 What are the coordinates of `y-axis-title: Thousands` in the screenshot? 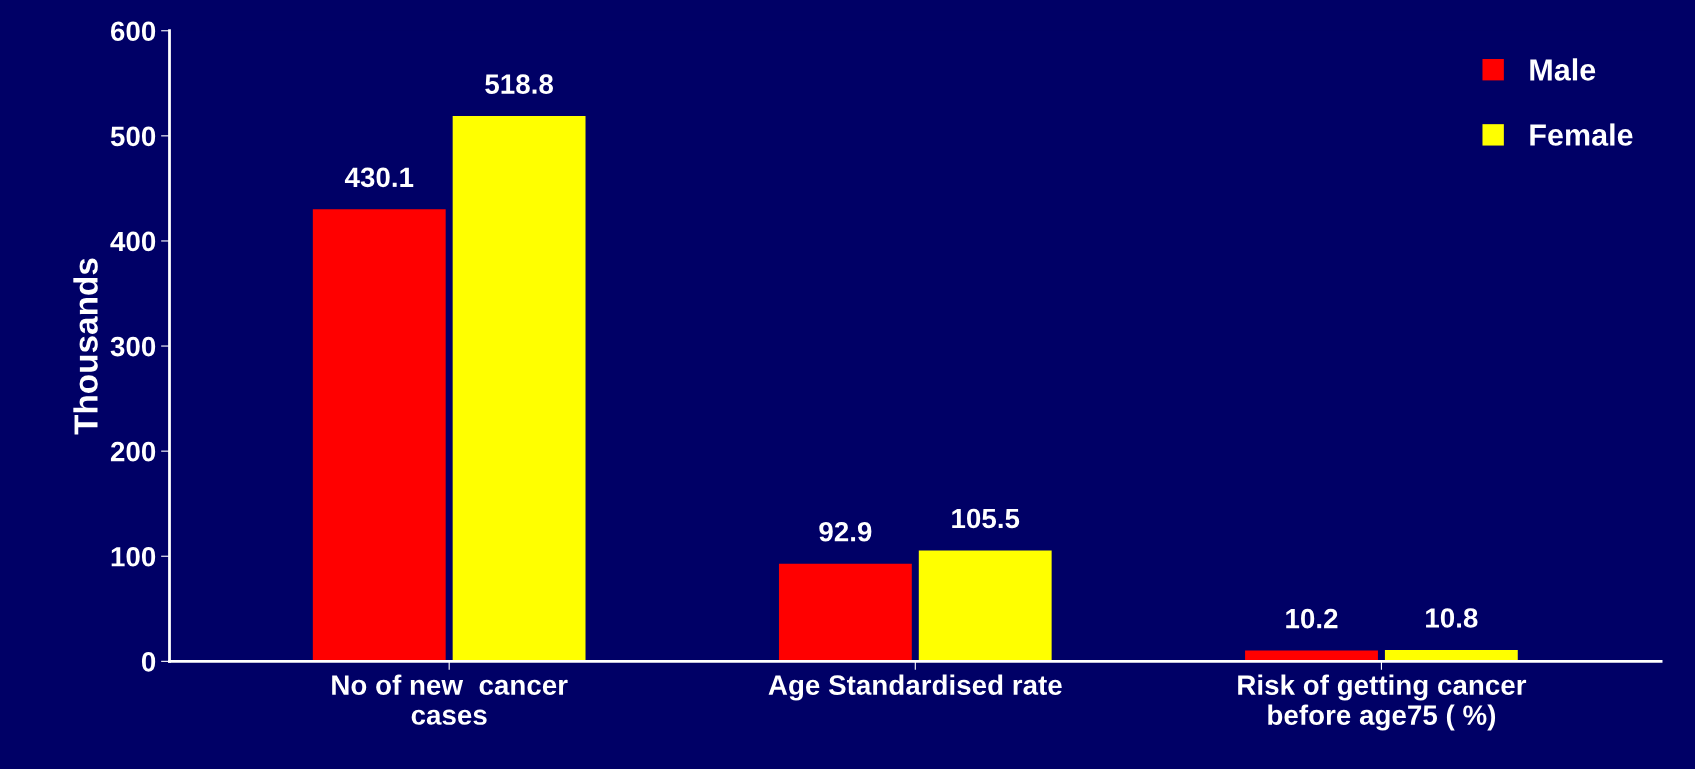 It's located at (85, 346).